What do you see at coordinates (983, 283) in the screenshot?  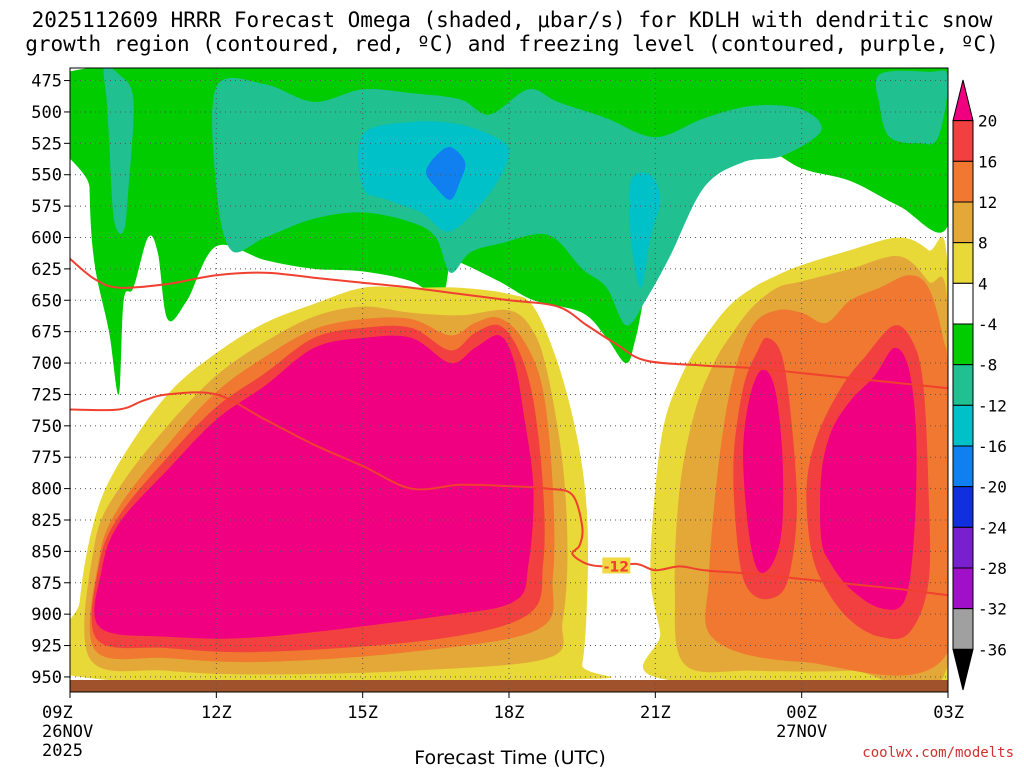 I see `colorbar-label-4: 4` at bounding box center [983, 283].